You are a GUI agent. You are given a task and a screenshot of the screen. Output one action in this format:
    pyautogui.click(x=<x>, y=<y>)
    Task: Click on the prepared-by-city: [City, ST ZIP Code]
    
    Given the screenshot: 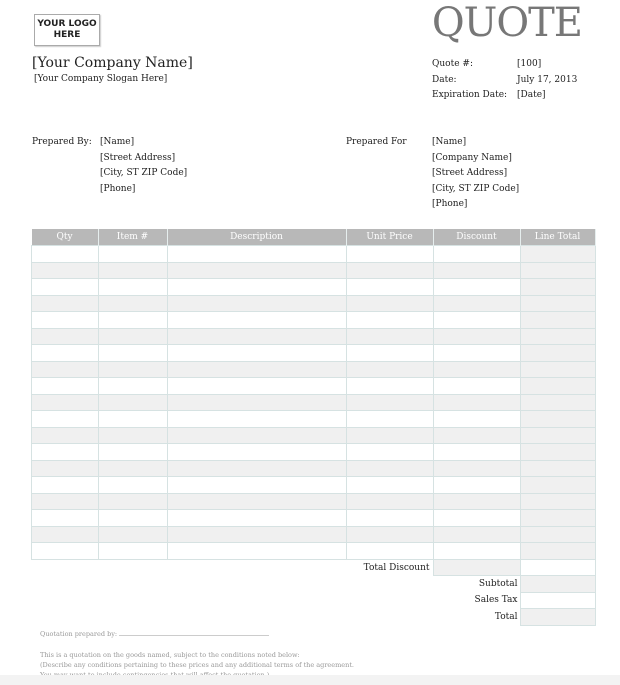 What is the action you would take?
    pyautogui.click(x=144, y=173)
    